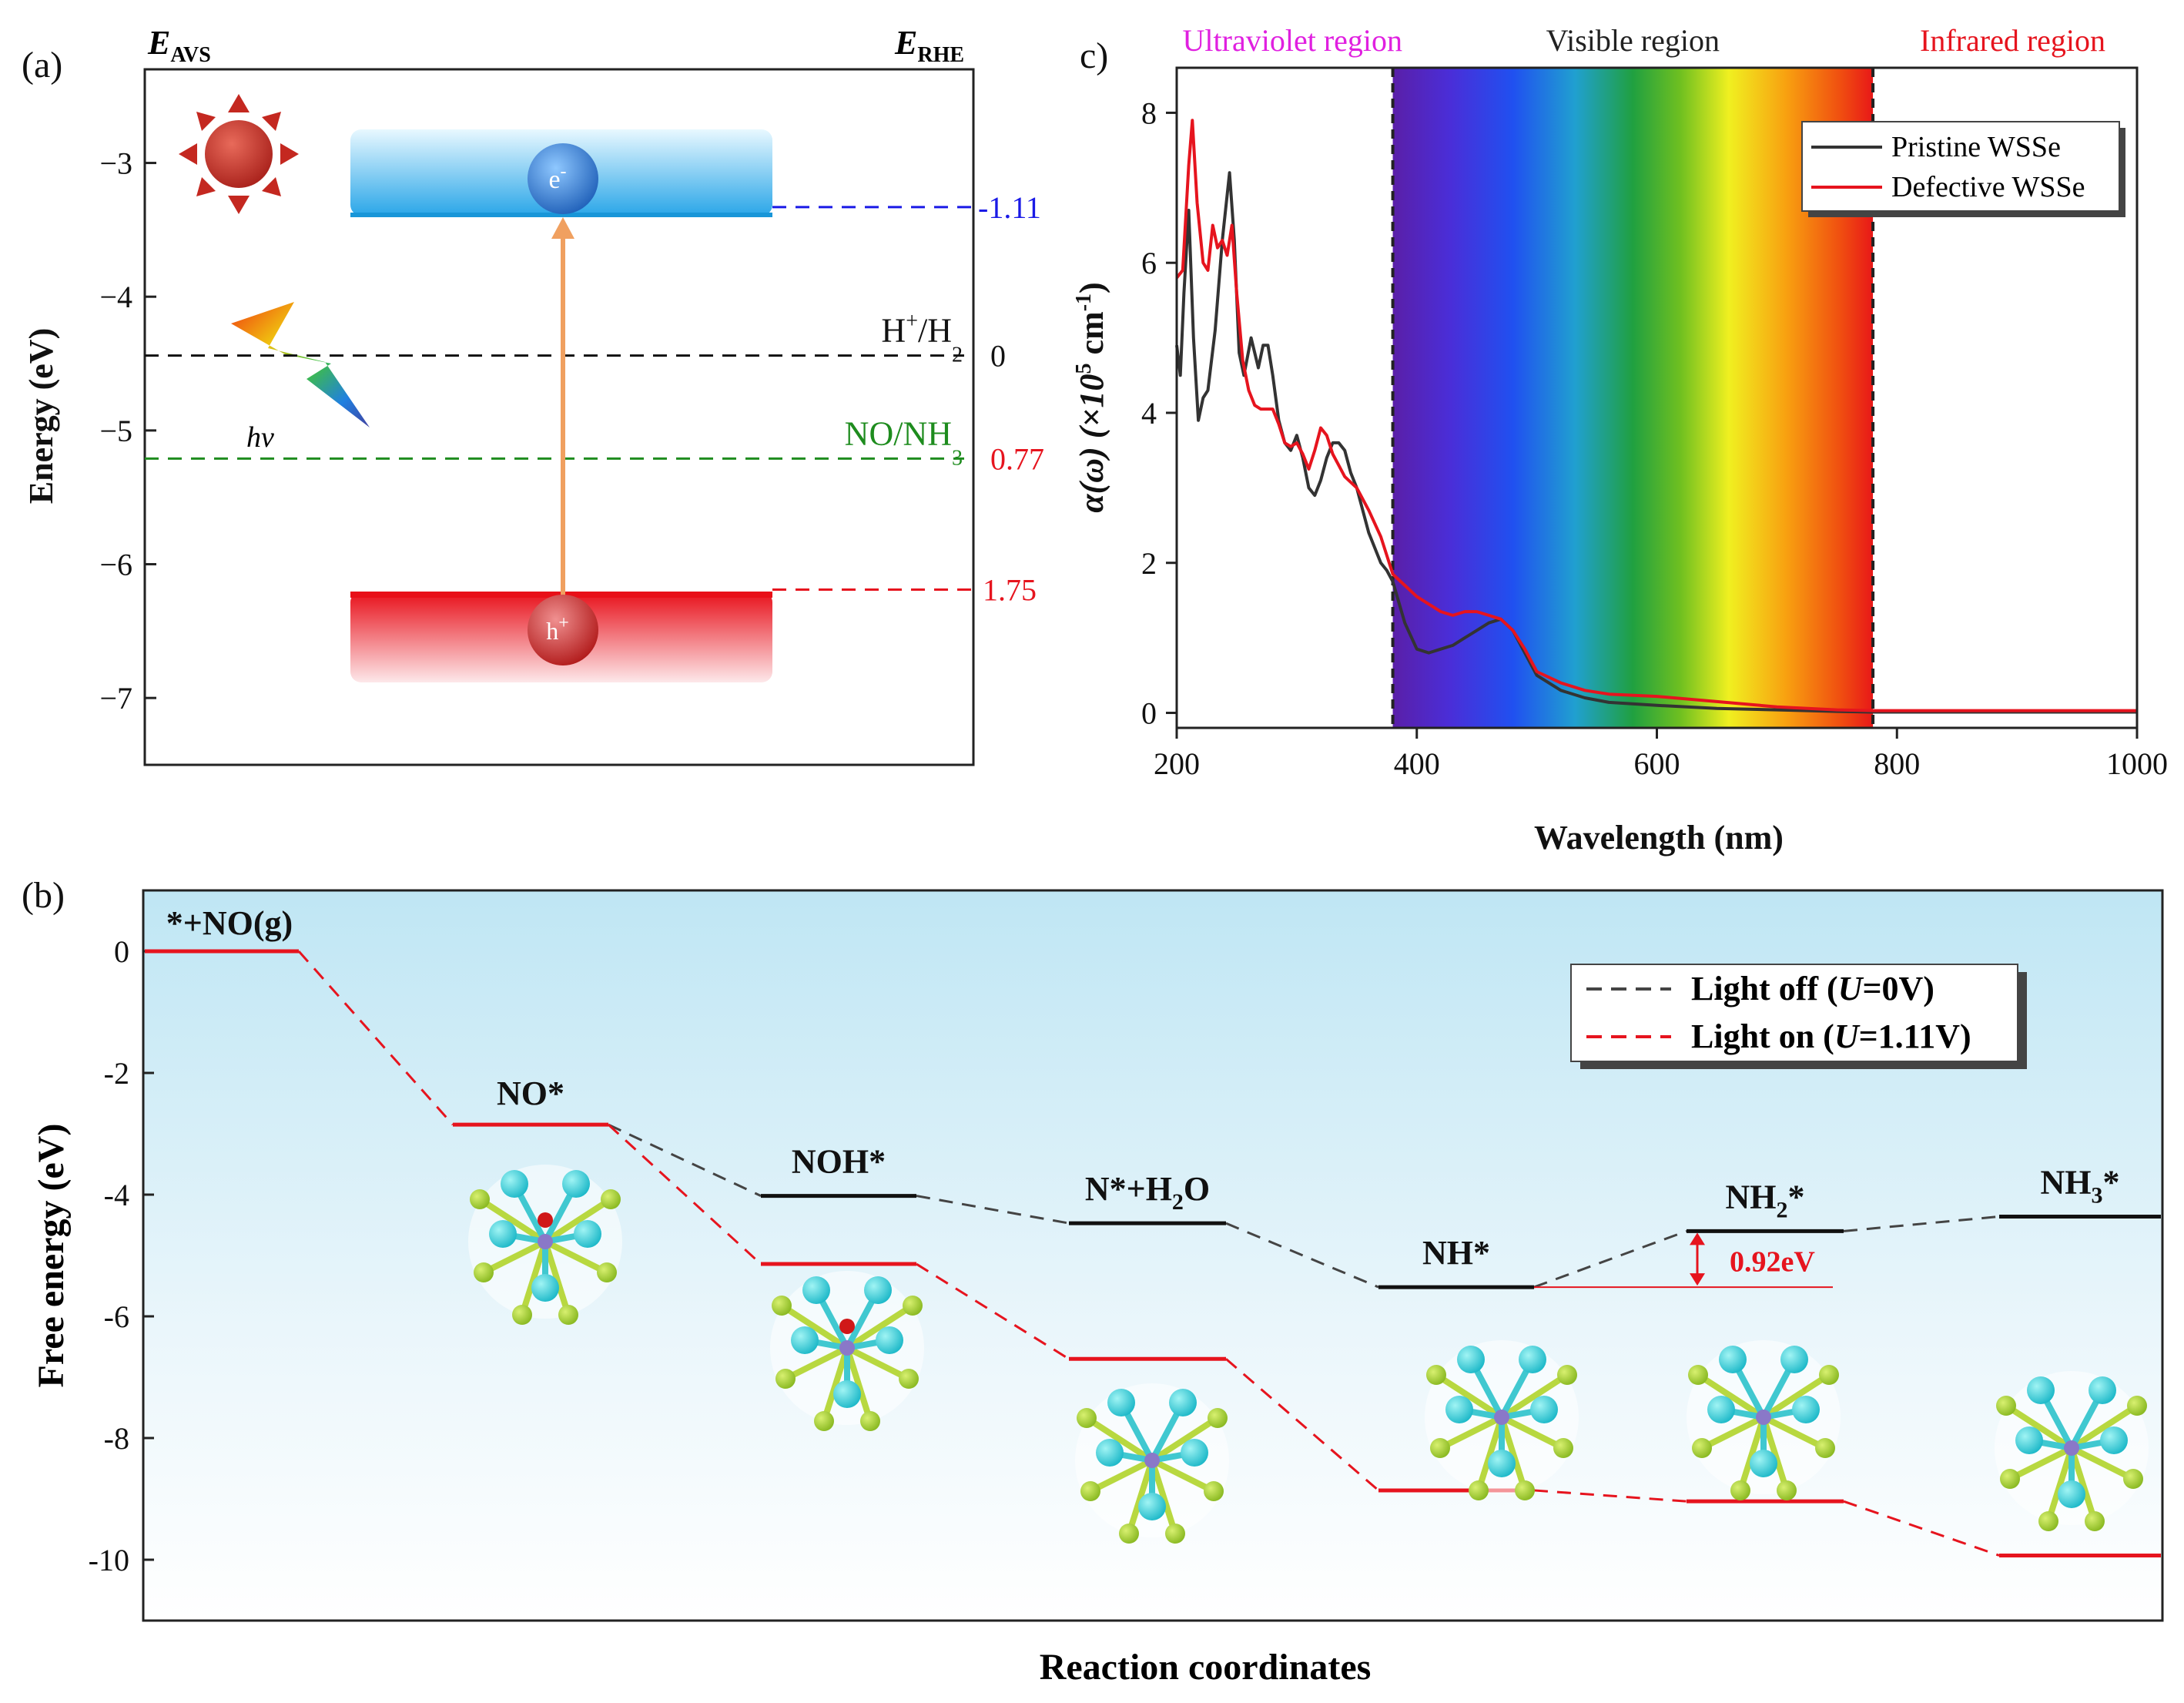  I want to click on conduction-band-edge, so click(561, 215).